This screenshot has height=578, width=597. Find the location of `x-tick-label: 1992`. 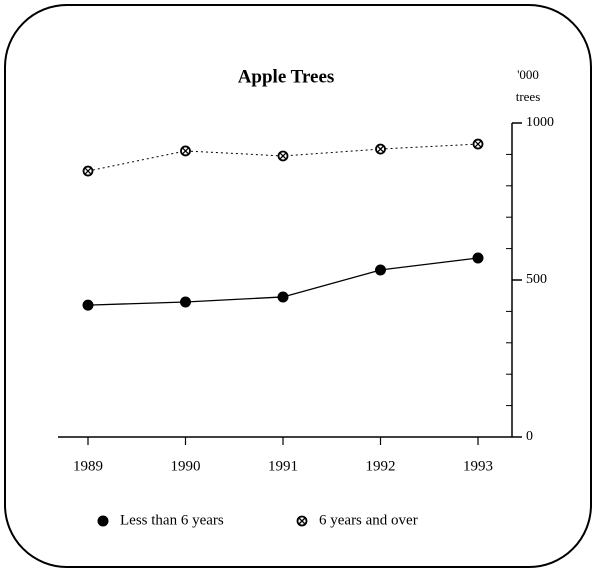

x-tick-label: 1992 is located at coordinates (381, 466).